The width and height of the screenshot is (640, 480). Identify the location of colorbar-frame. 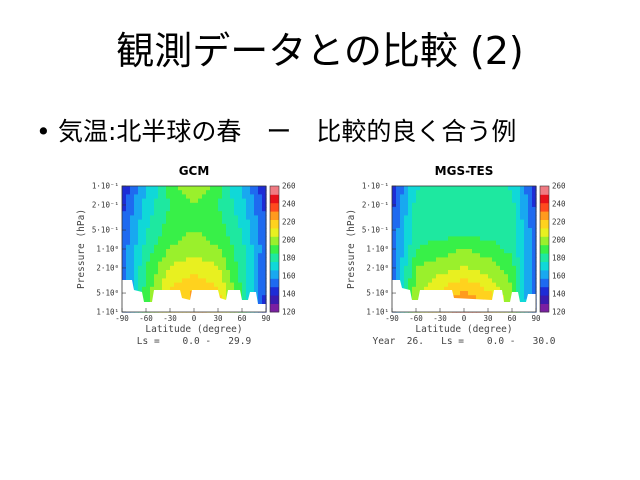
(544, 249).